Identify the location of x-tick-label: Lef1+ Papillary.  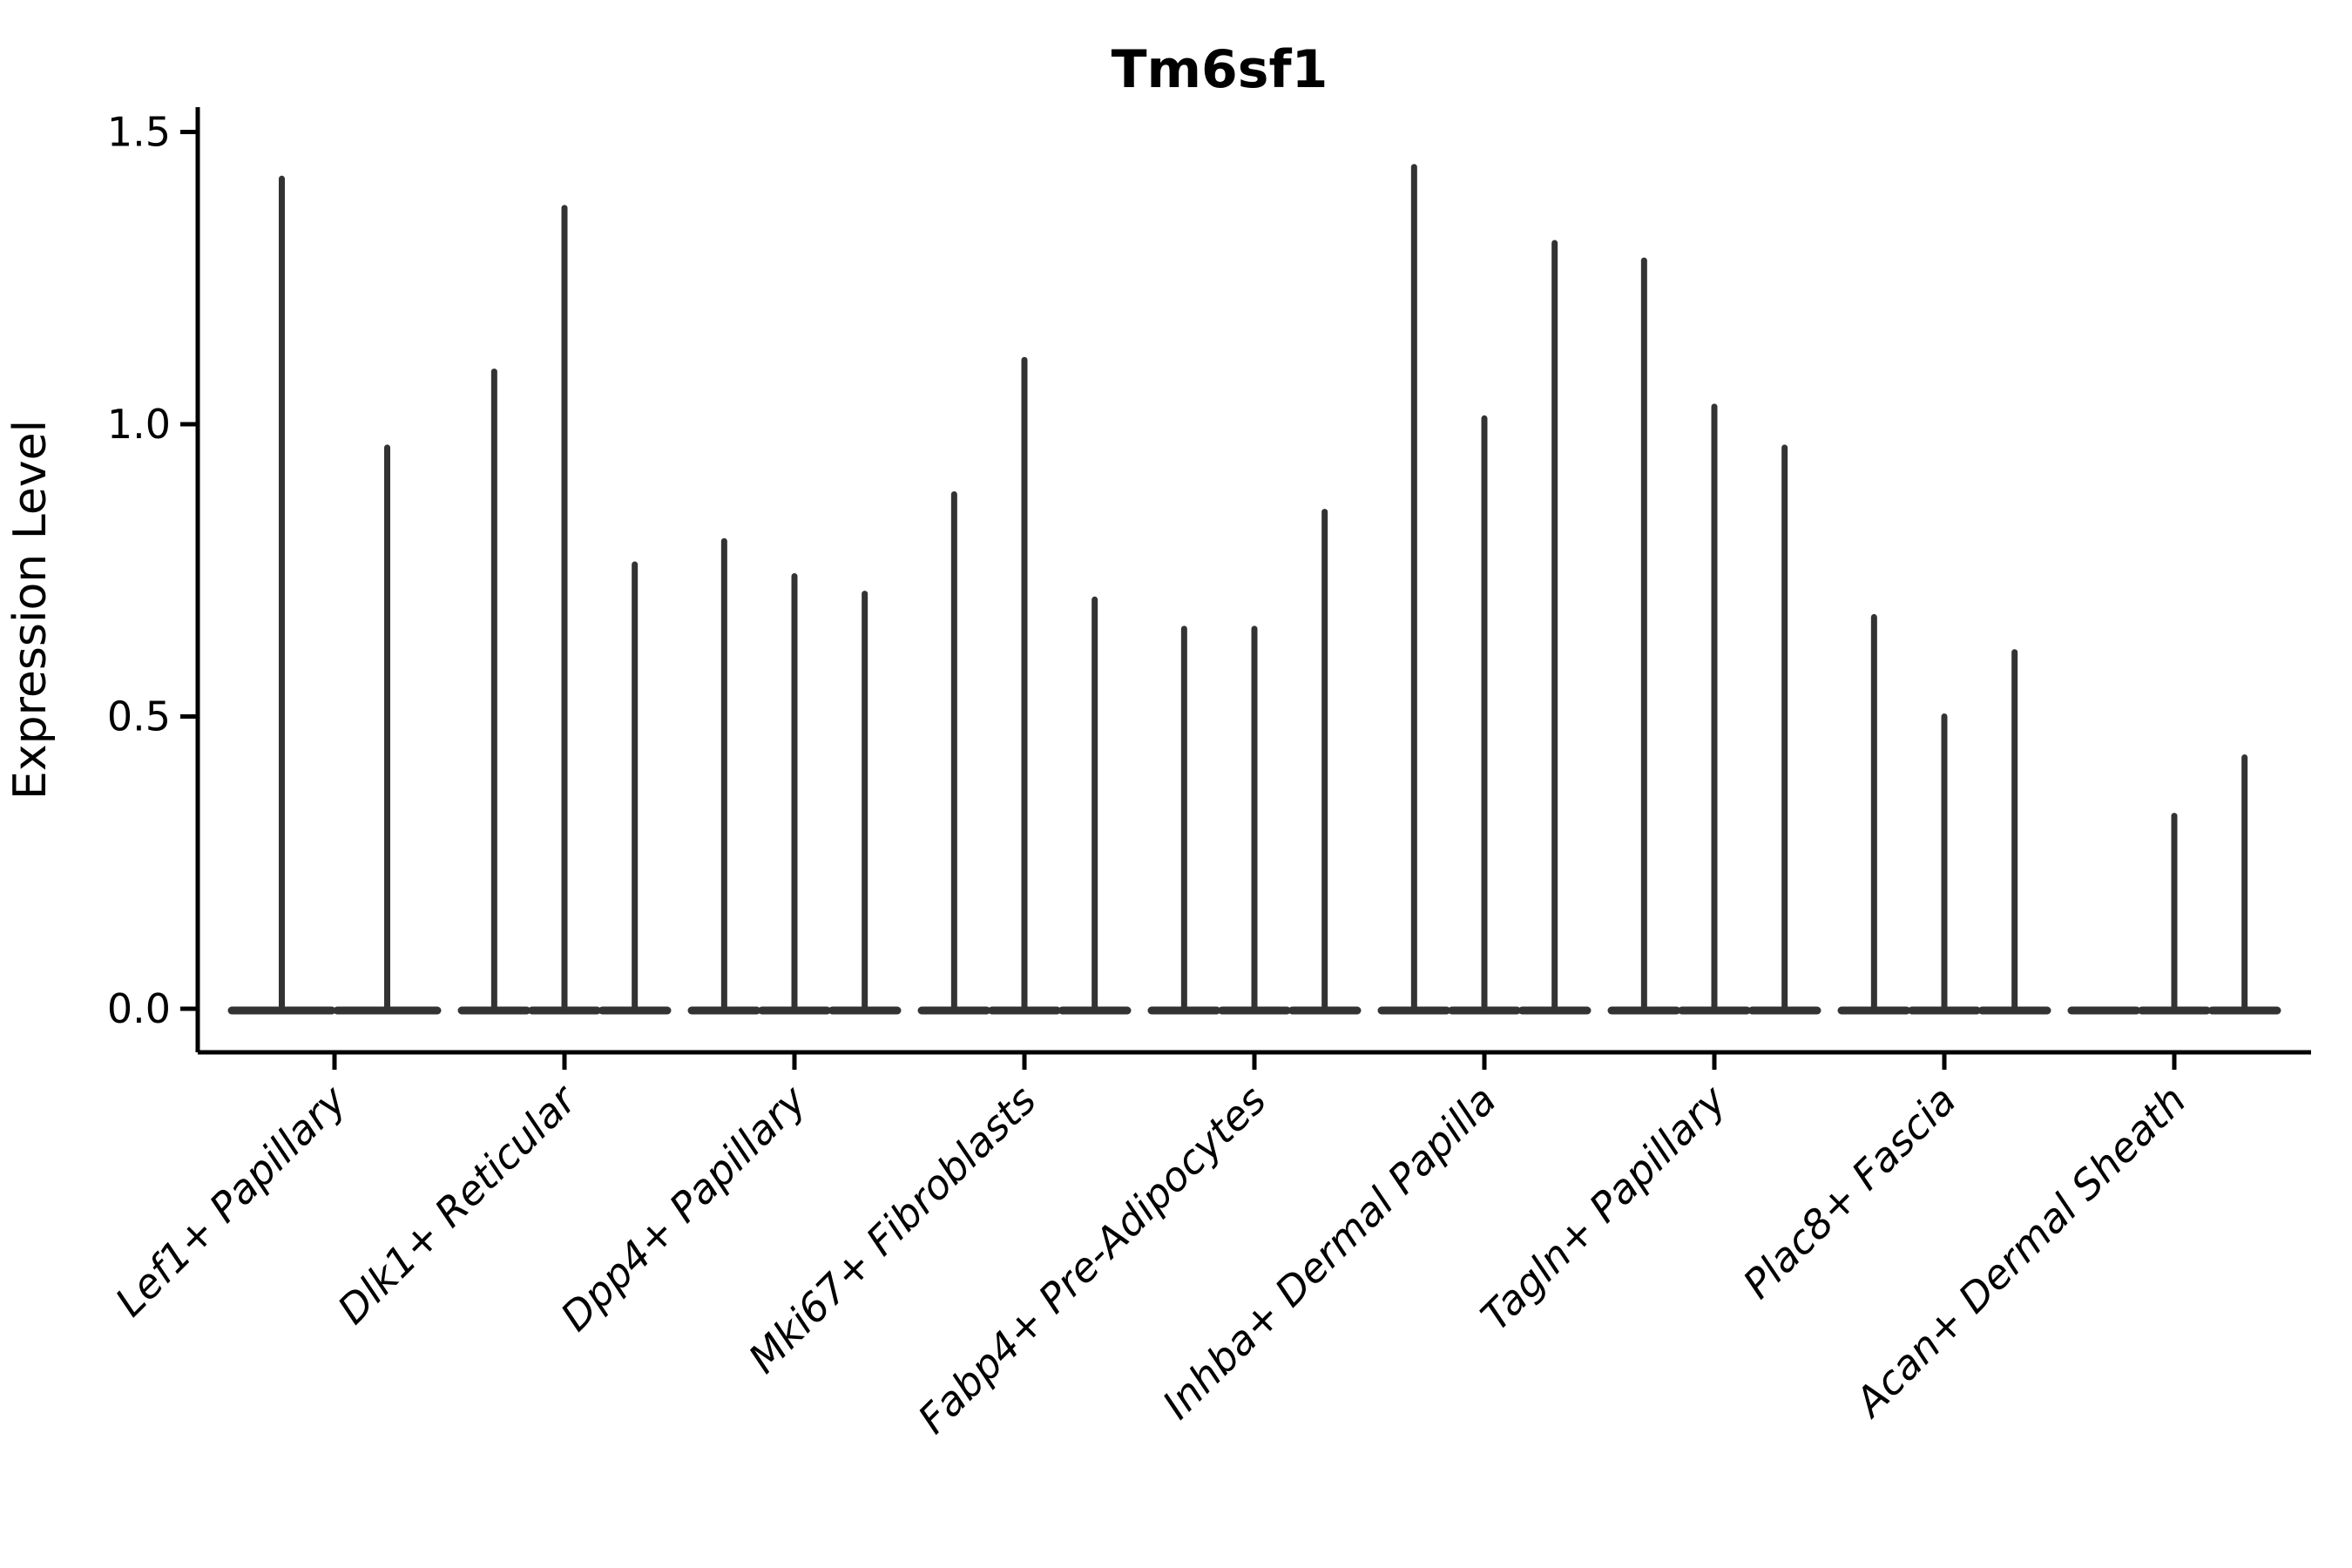
(230, 1201).